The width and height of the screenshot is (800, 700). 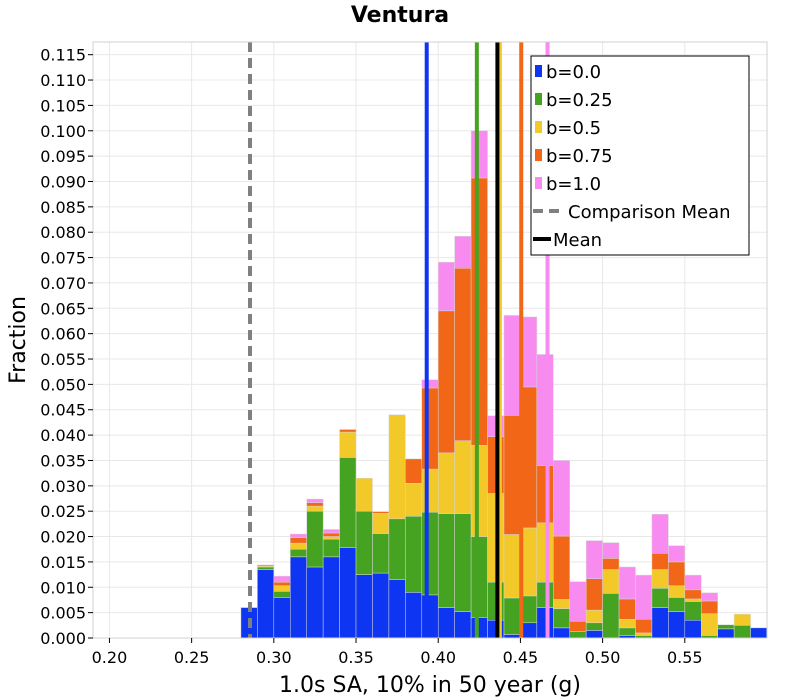 What do you see at coordinates (63, 283) in the screenshot?
I see `y-tick-label: 0.070` at bounding box center [63, 283].